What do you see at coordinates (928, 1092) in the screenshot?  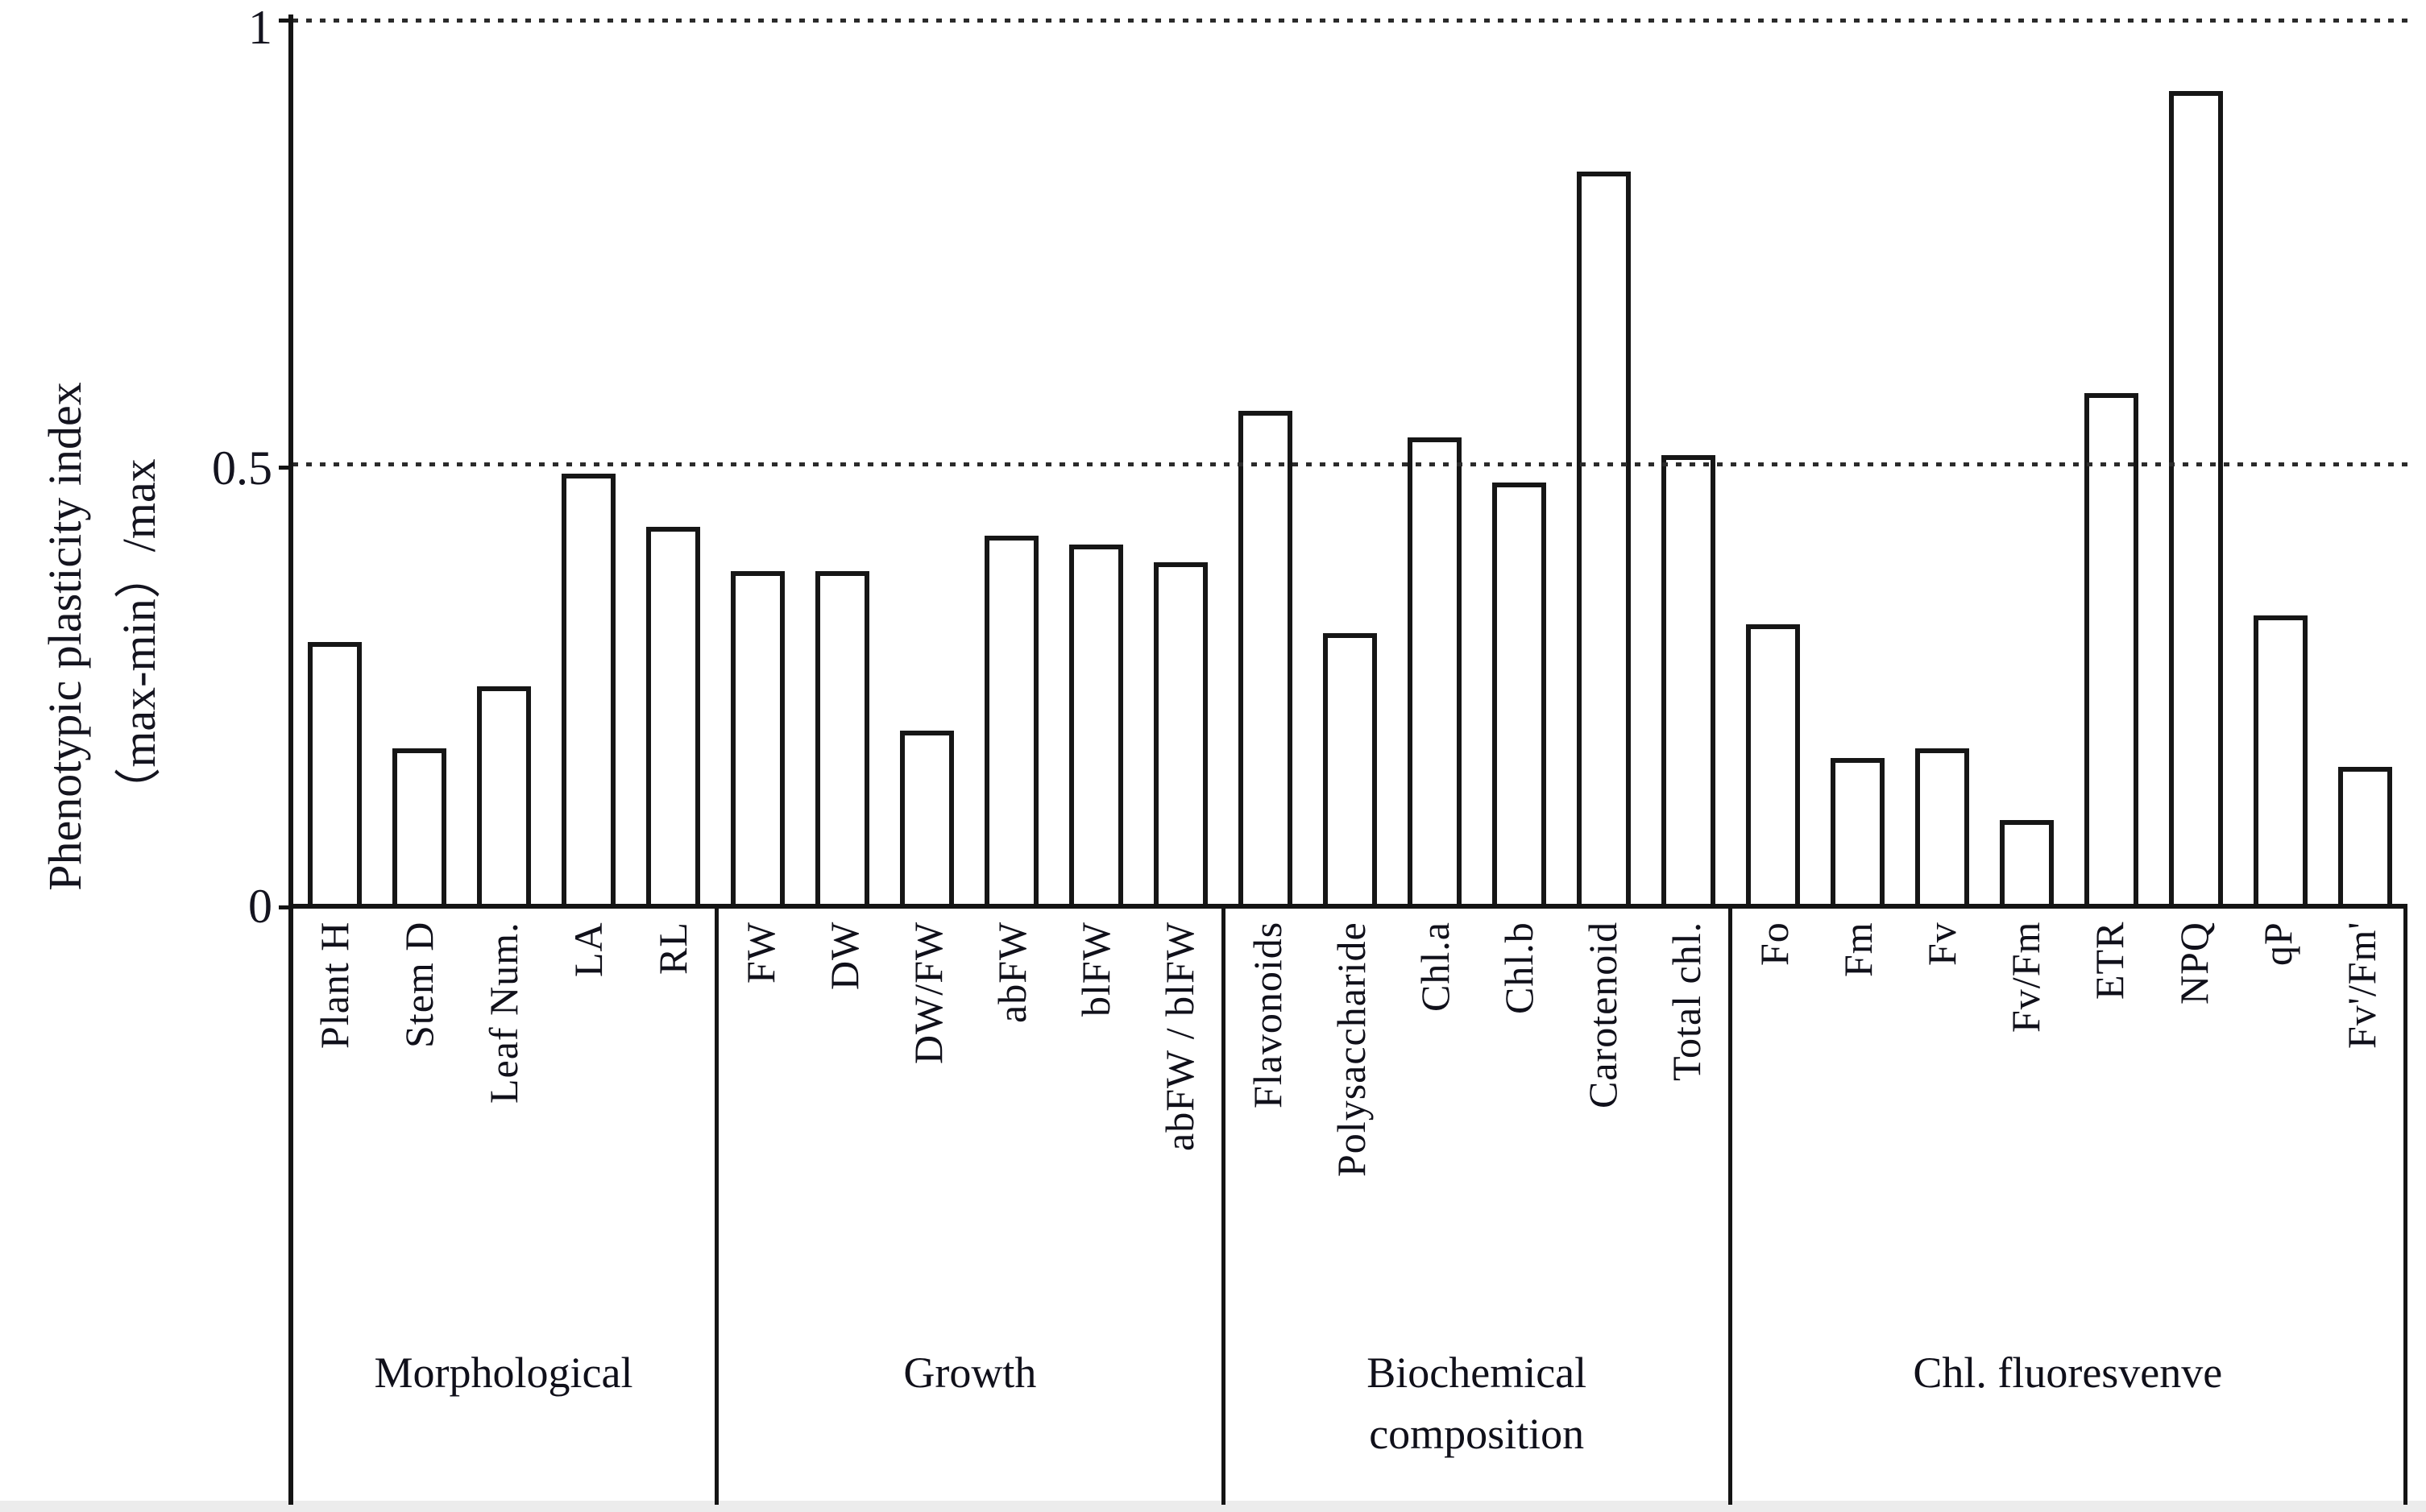 I see `category-slot: DW/FW` at bounding box center [928, 1092].